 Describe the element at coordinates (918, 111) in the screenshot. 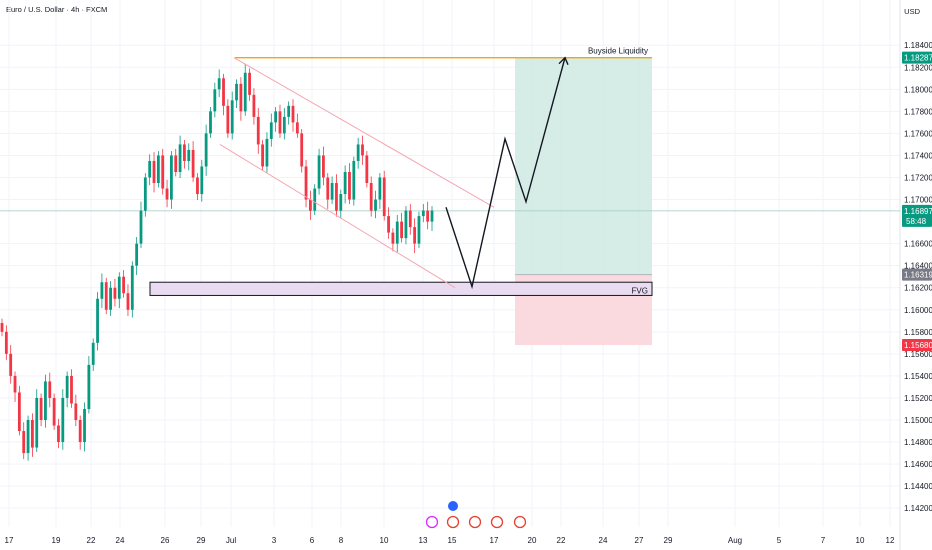

I see `price-tick-label: 1.17800` at that location.